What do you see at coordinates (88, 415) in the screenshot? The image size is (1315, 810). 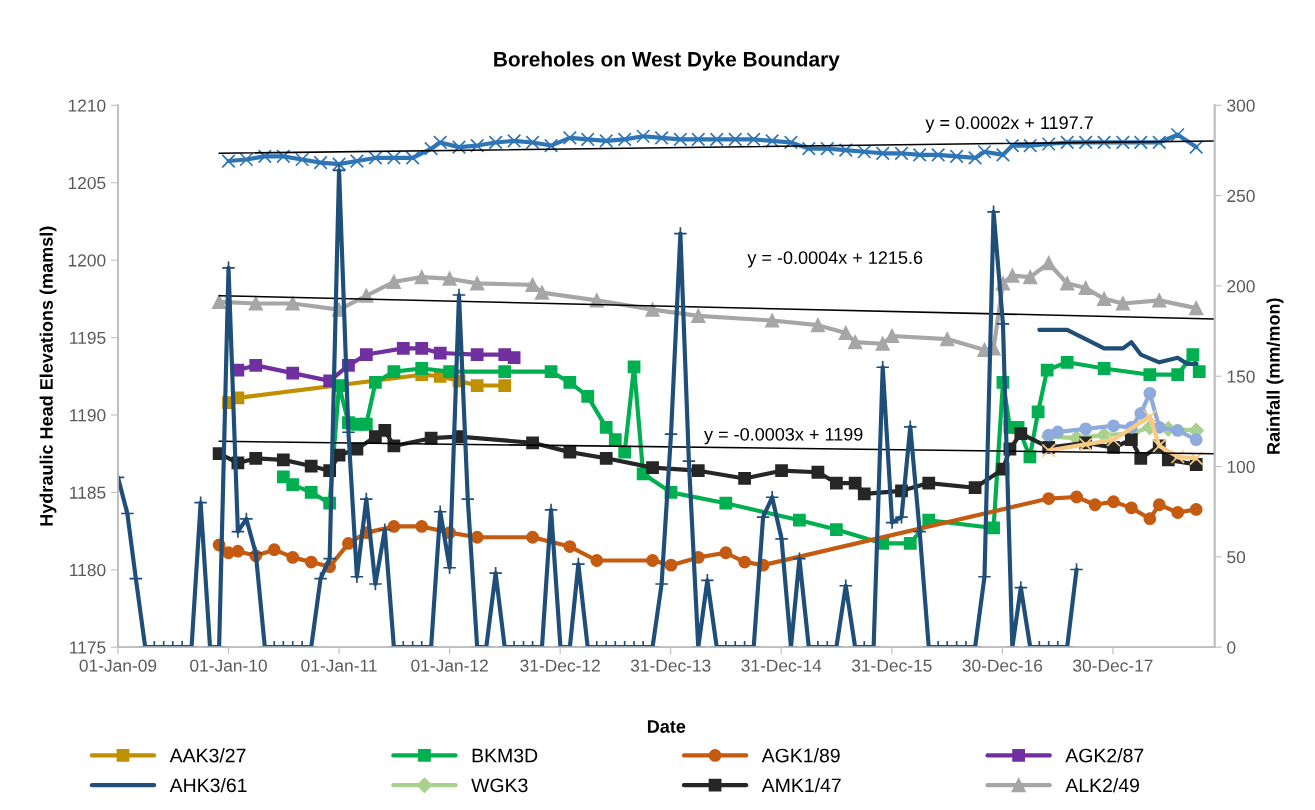 I see `y-tick-label: 1190` at bounding box center [88, 415].